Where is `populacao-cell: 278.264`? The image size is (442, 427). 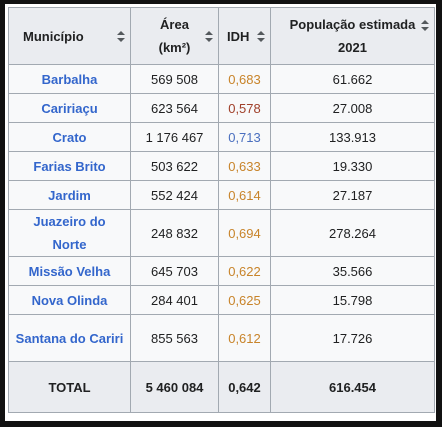 populacao-cell: 278.264 is located at coordinates (352, 233).